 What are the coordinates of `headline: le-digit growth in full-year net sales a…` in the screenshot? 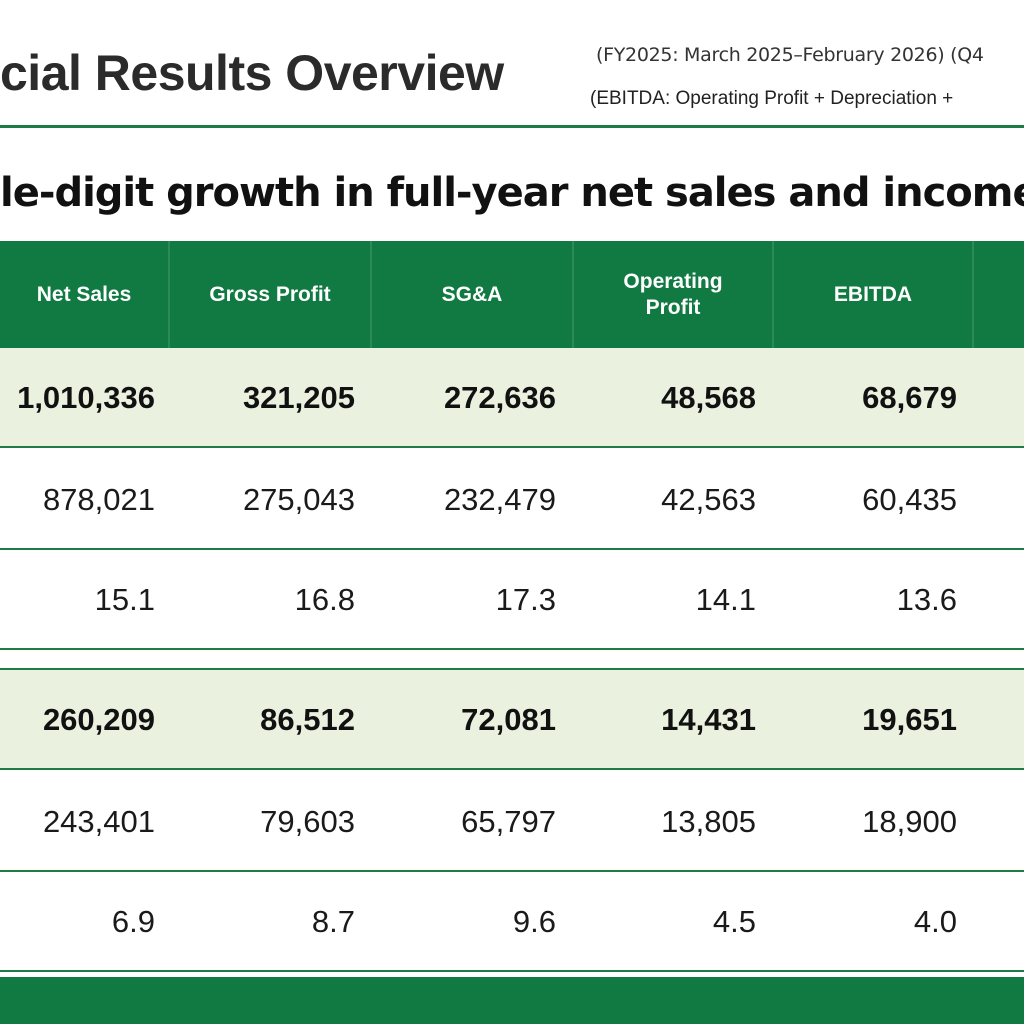 It's located at (512, 193).